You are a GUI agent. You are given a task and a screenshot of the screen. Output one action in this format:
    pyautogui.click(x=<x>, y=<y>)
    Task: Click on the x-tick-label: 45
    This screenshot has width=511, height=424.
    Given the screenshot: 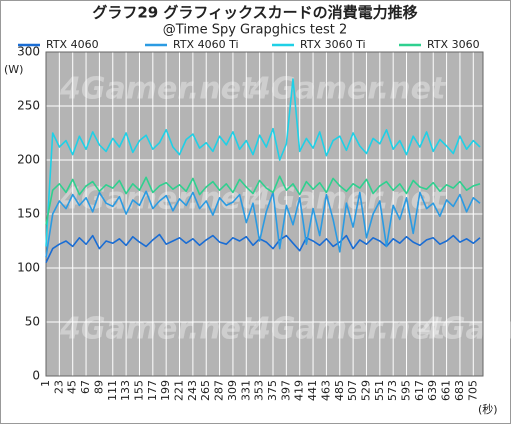 What is the action you would take?
    pyautogui.click(x=72, y=387)
    